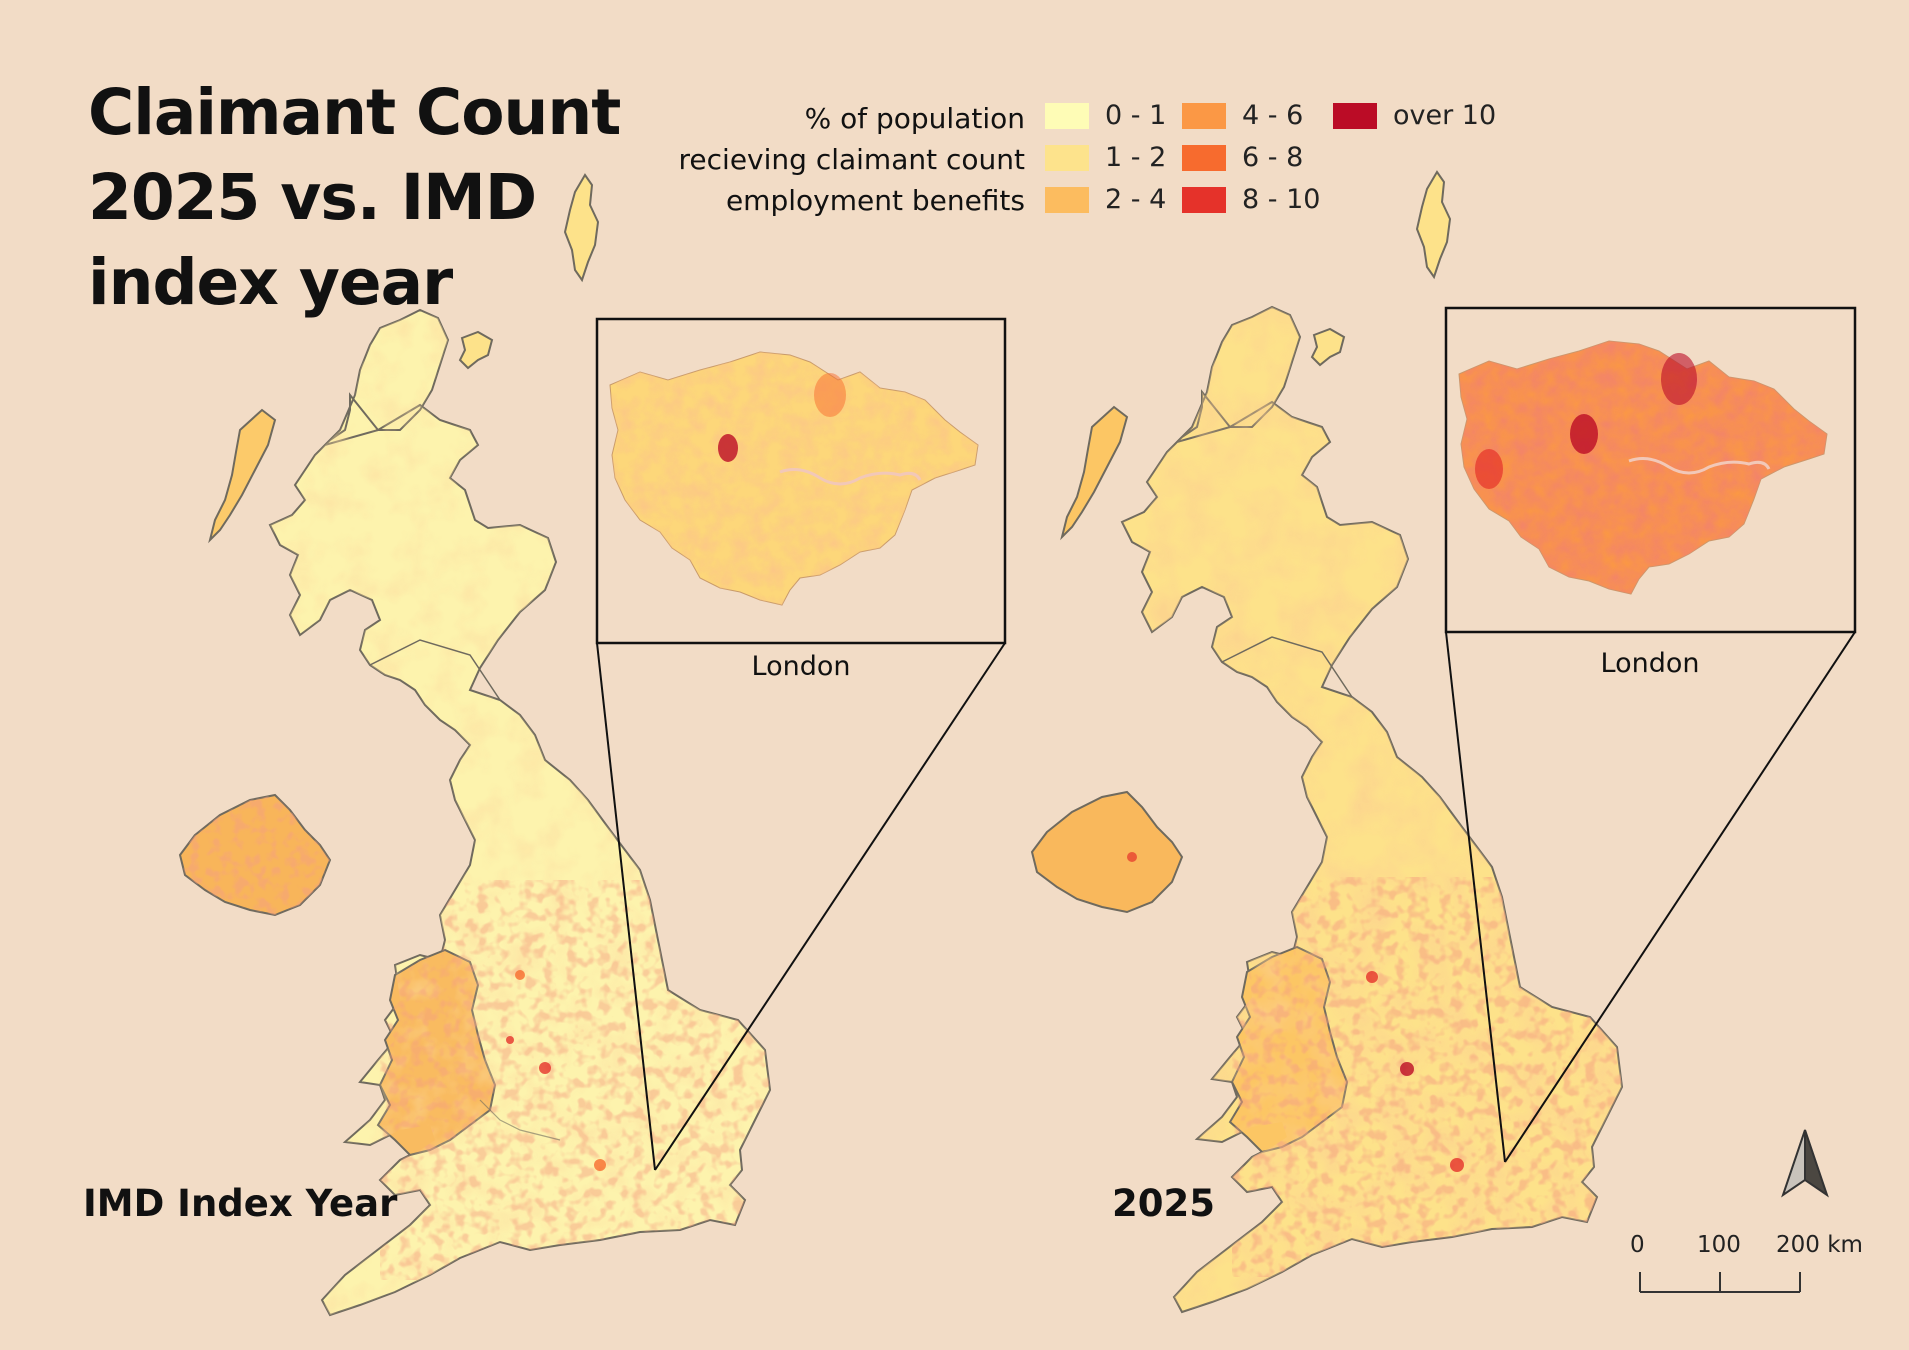  I want to click on legend-item-2-4: 2 - 4, so click(1105, 199).